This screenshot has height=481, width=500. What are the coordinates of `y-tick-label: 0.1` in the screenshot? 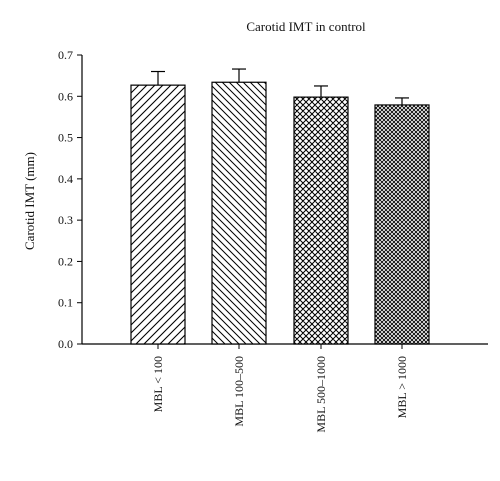 It's located at (65, 303).